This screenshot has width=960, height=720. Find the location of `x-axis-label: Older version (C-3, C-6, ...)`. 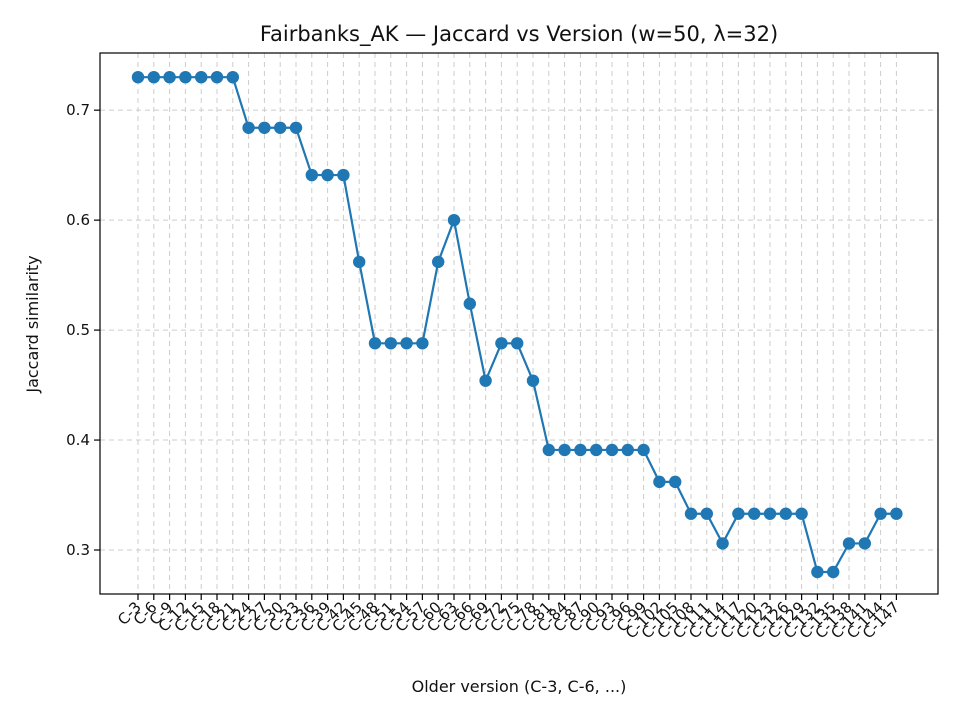

x-axis-label: Older version (C-3, C-6, ...) is located at coordinates (519, 686).